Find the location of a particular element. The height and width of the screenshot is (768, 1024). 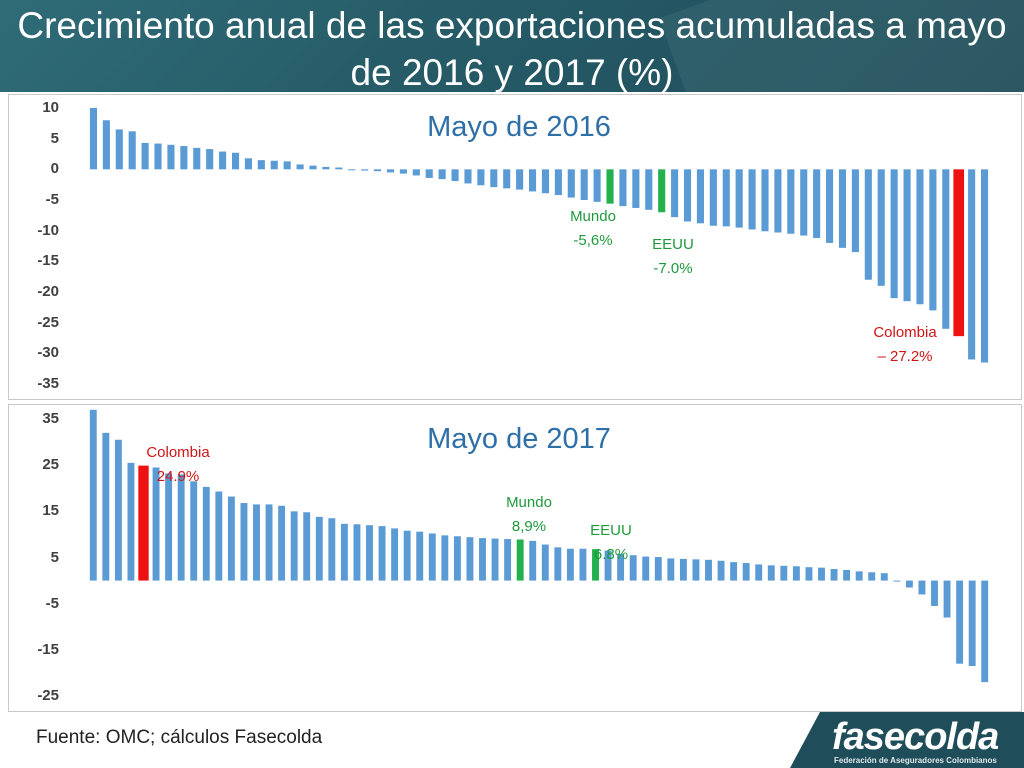

y-tick-label: -35 is located at coordinates (48, 383).